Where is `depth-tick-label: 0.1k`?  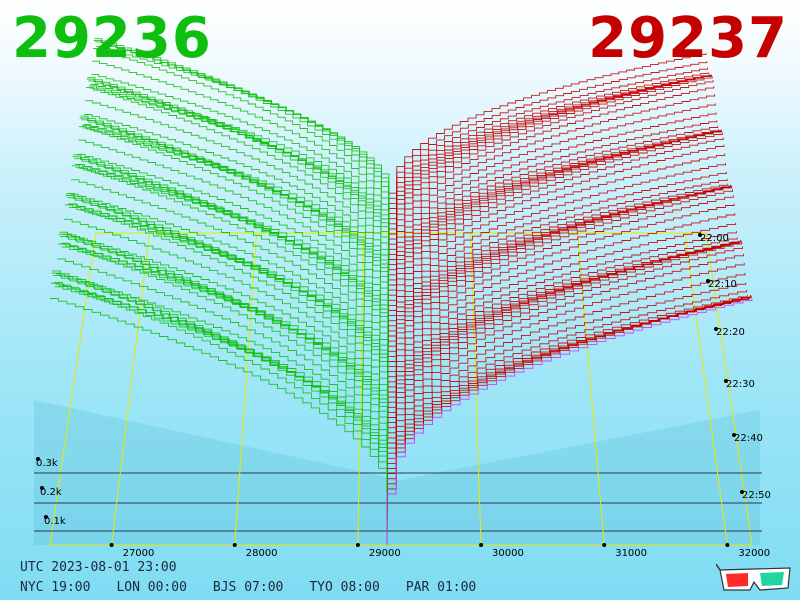 depth-tick-label: 0.1k is located at coordinates (55, 521).